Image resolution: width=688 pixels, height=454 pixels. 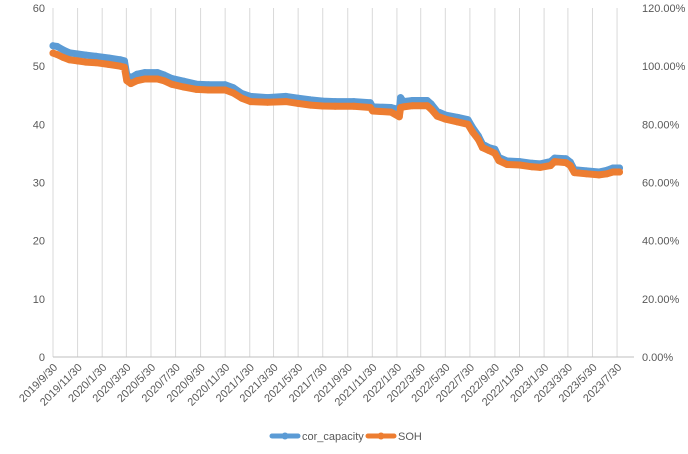 I want to click on legend: cor_capacity SOH, so click(x=345, y=437).